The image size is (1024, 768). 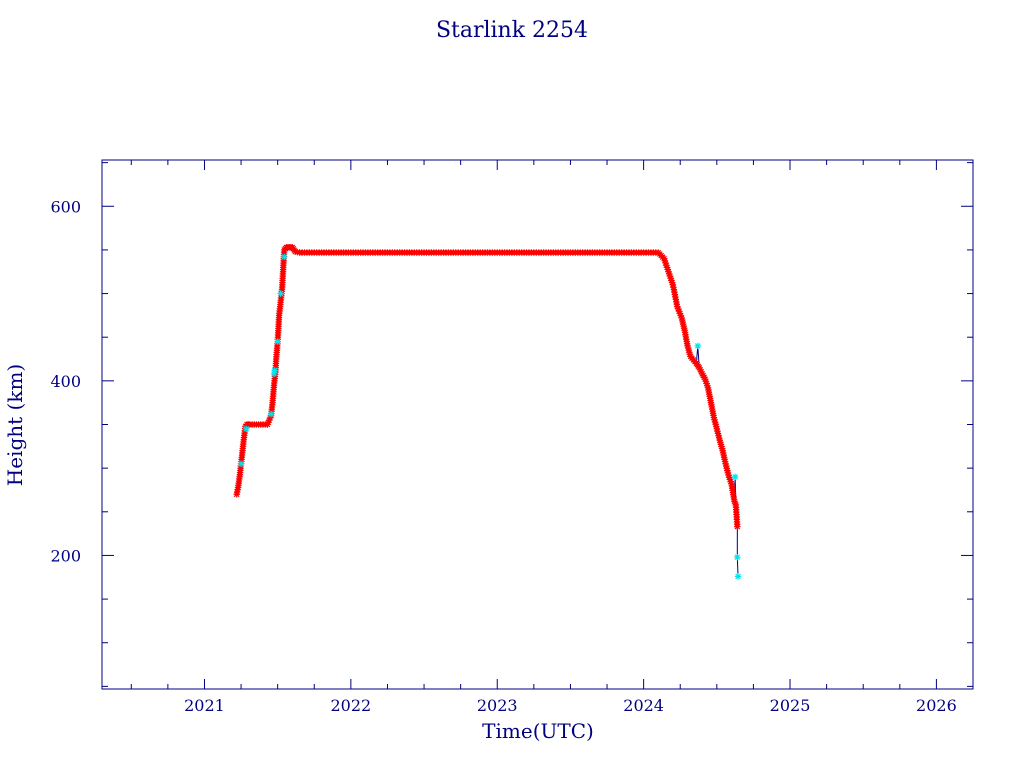 I want to click on x-tick-label: 2025, so click(x=790, y=705).